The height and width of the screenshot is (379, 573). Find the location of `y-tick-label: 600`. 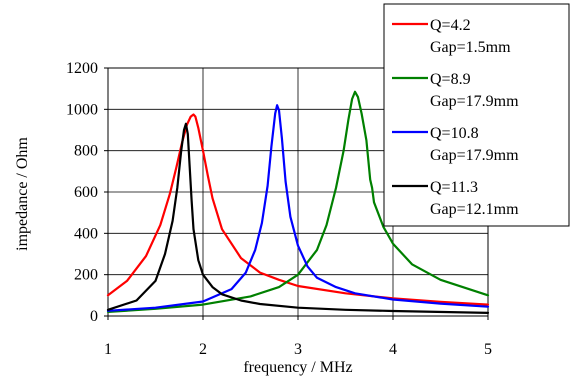

y-tick-label: 600 is located at coordinates (86, 192).